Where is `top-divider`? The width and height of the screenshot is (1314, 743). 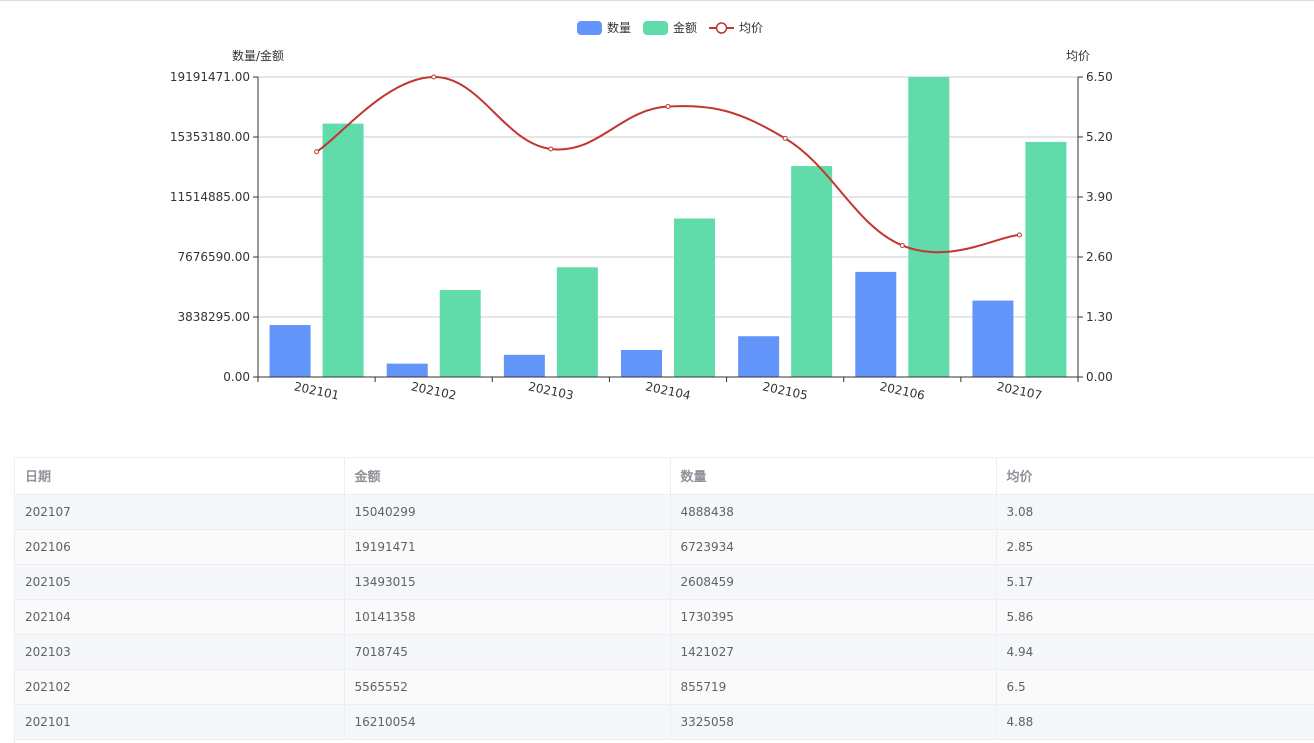 top-divider is located at coordinates (657, 0).